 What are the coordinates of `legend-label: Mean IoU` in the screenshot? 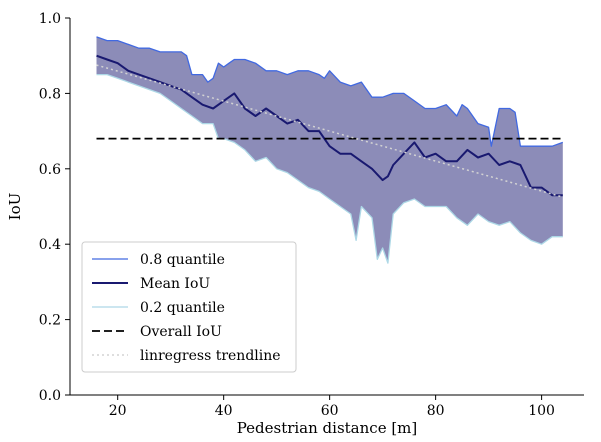 It's located at (175, 284).